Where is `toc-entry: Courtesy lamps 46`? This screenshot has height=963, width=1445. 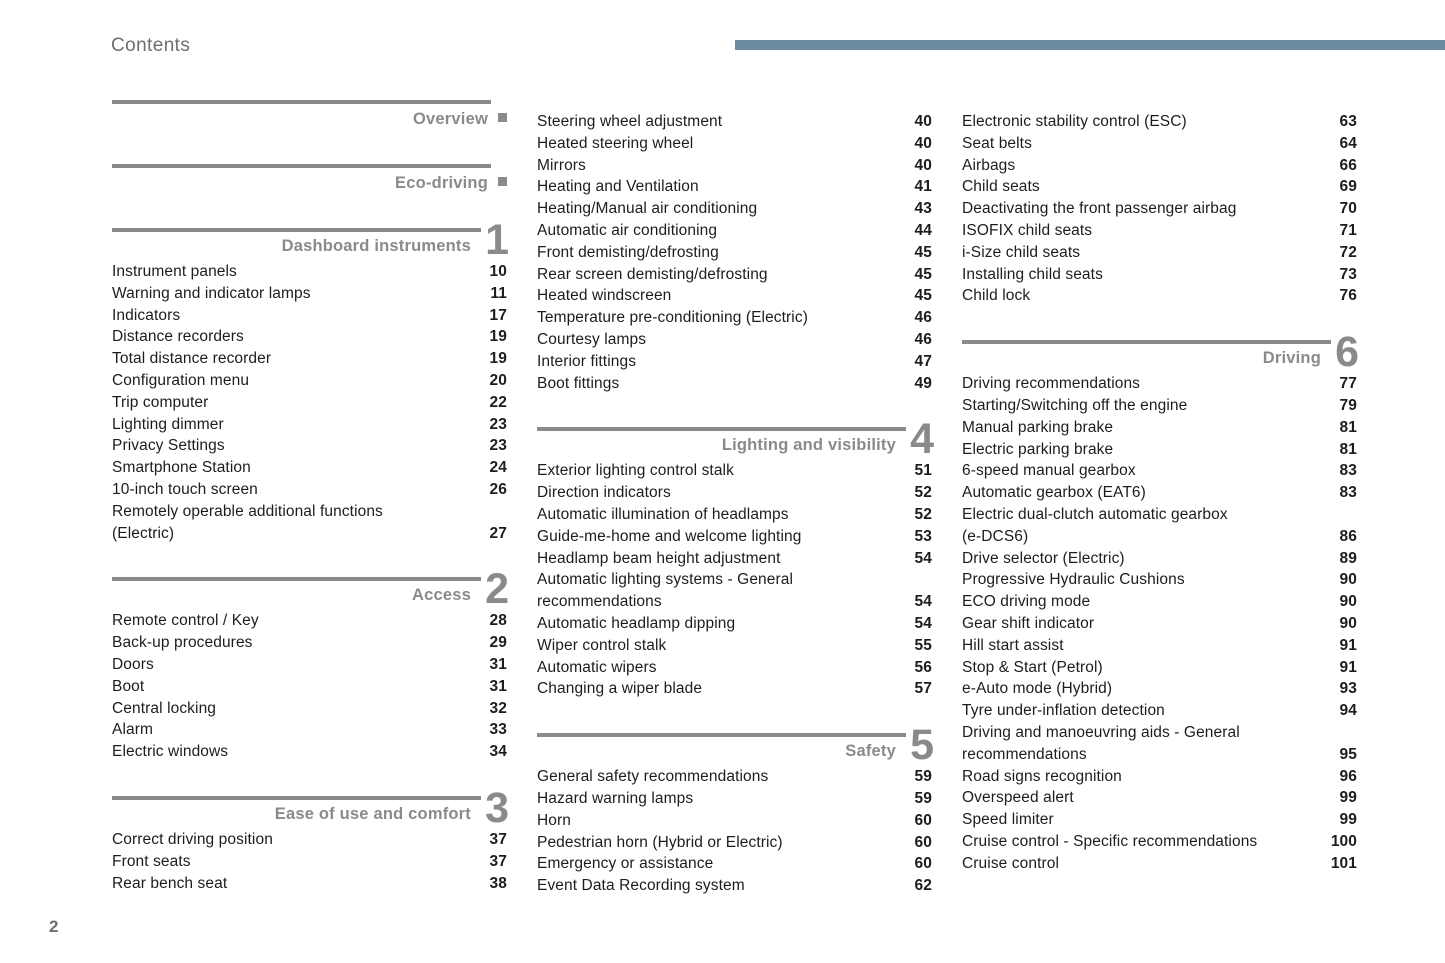
toc-entry: Courtesy lamps 46 is located at coordinates (734, 340).